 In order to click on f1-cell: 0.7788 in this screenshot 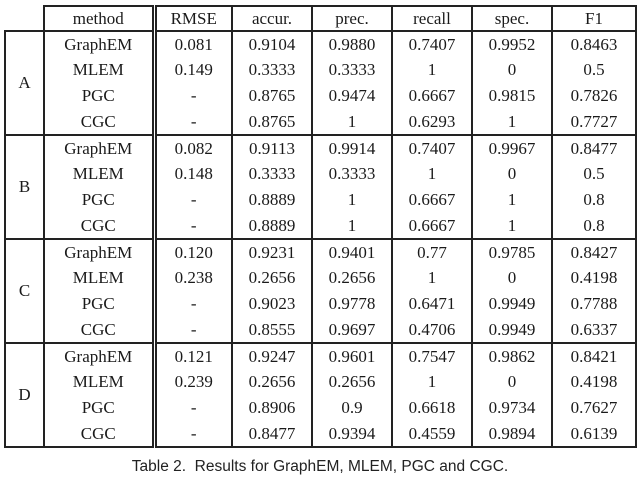, I will do `click(594, 304)`.